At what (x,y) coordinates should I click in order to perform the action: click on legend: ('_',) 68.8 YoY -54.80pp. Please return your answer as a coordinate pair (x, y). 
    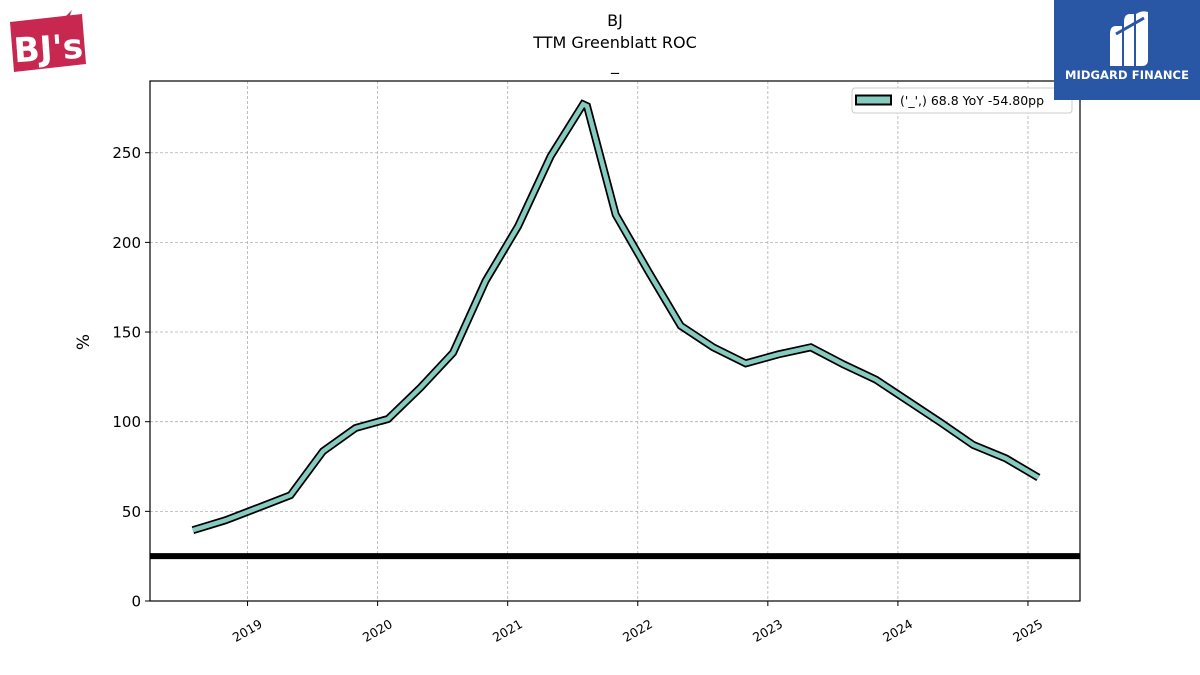
    Looking at the image, I should click on (962, 100).